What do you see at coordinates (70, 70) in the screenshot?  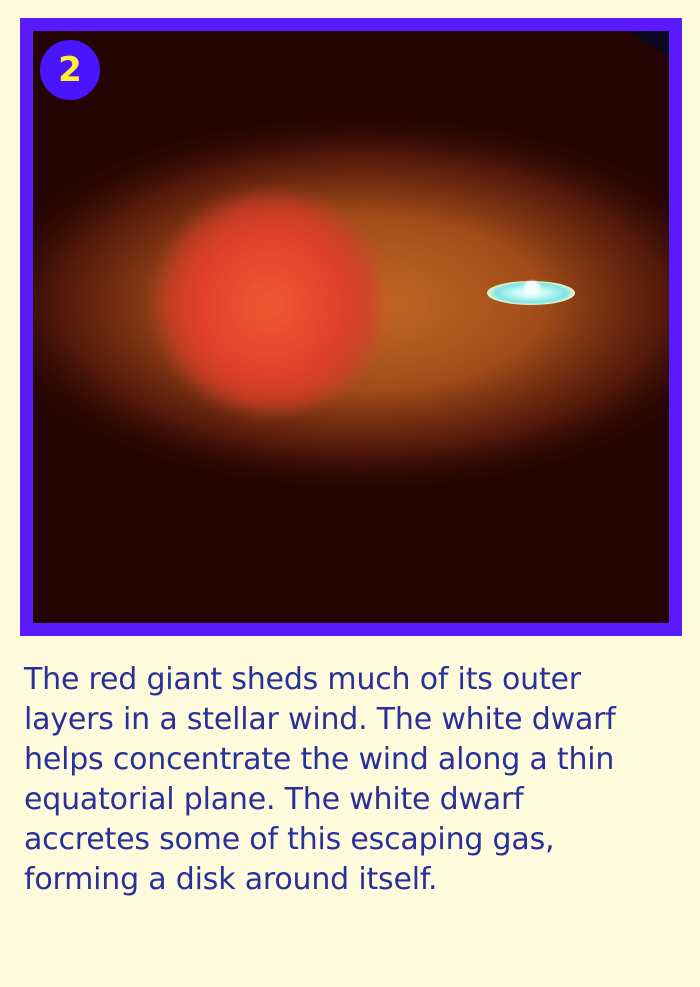 I see `step-number-badge: 2` at bounding box center [70, 70].